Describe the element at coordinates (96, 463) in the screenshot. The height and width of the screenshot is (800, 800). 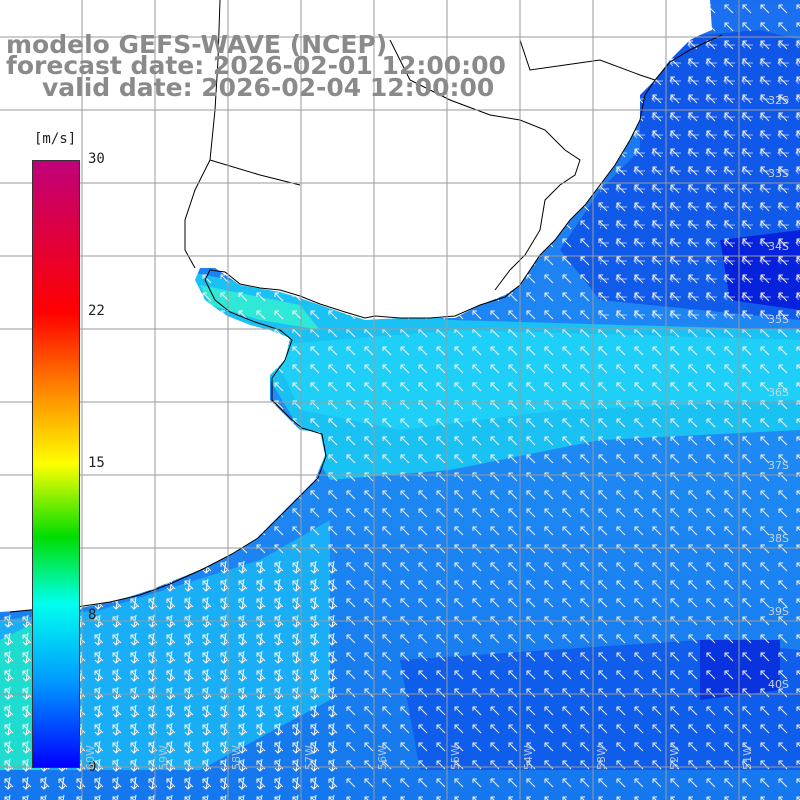
I see `colorbar-tick-15: 15` at that location.